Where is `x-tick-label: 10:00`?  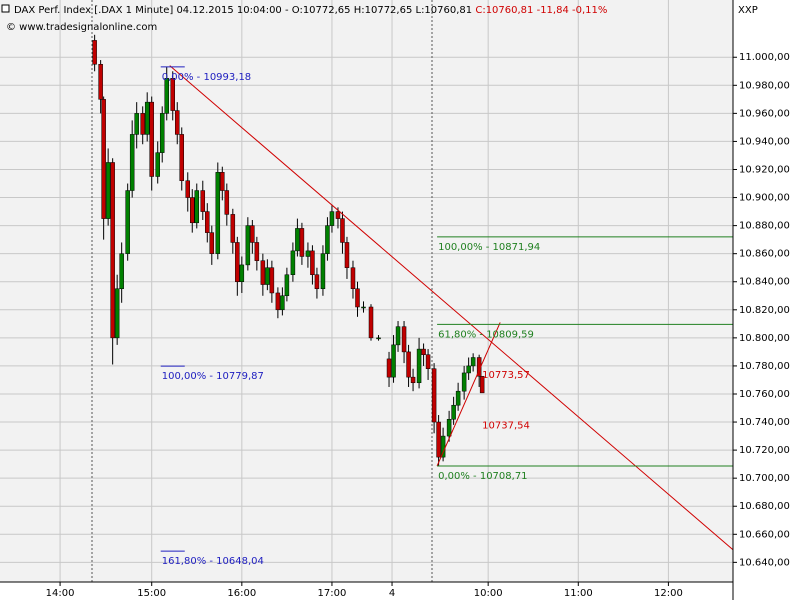 x-tick-label: 10:00 is located at coordinates (488, 593).